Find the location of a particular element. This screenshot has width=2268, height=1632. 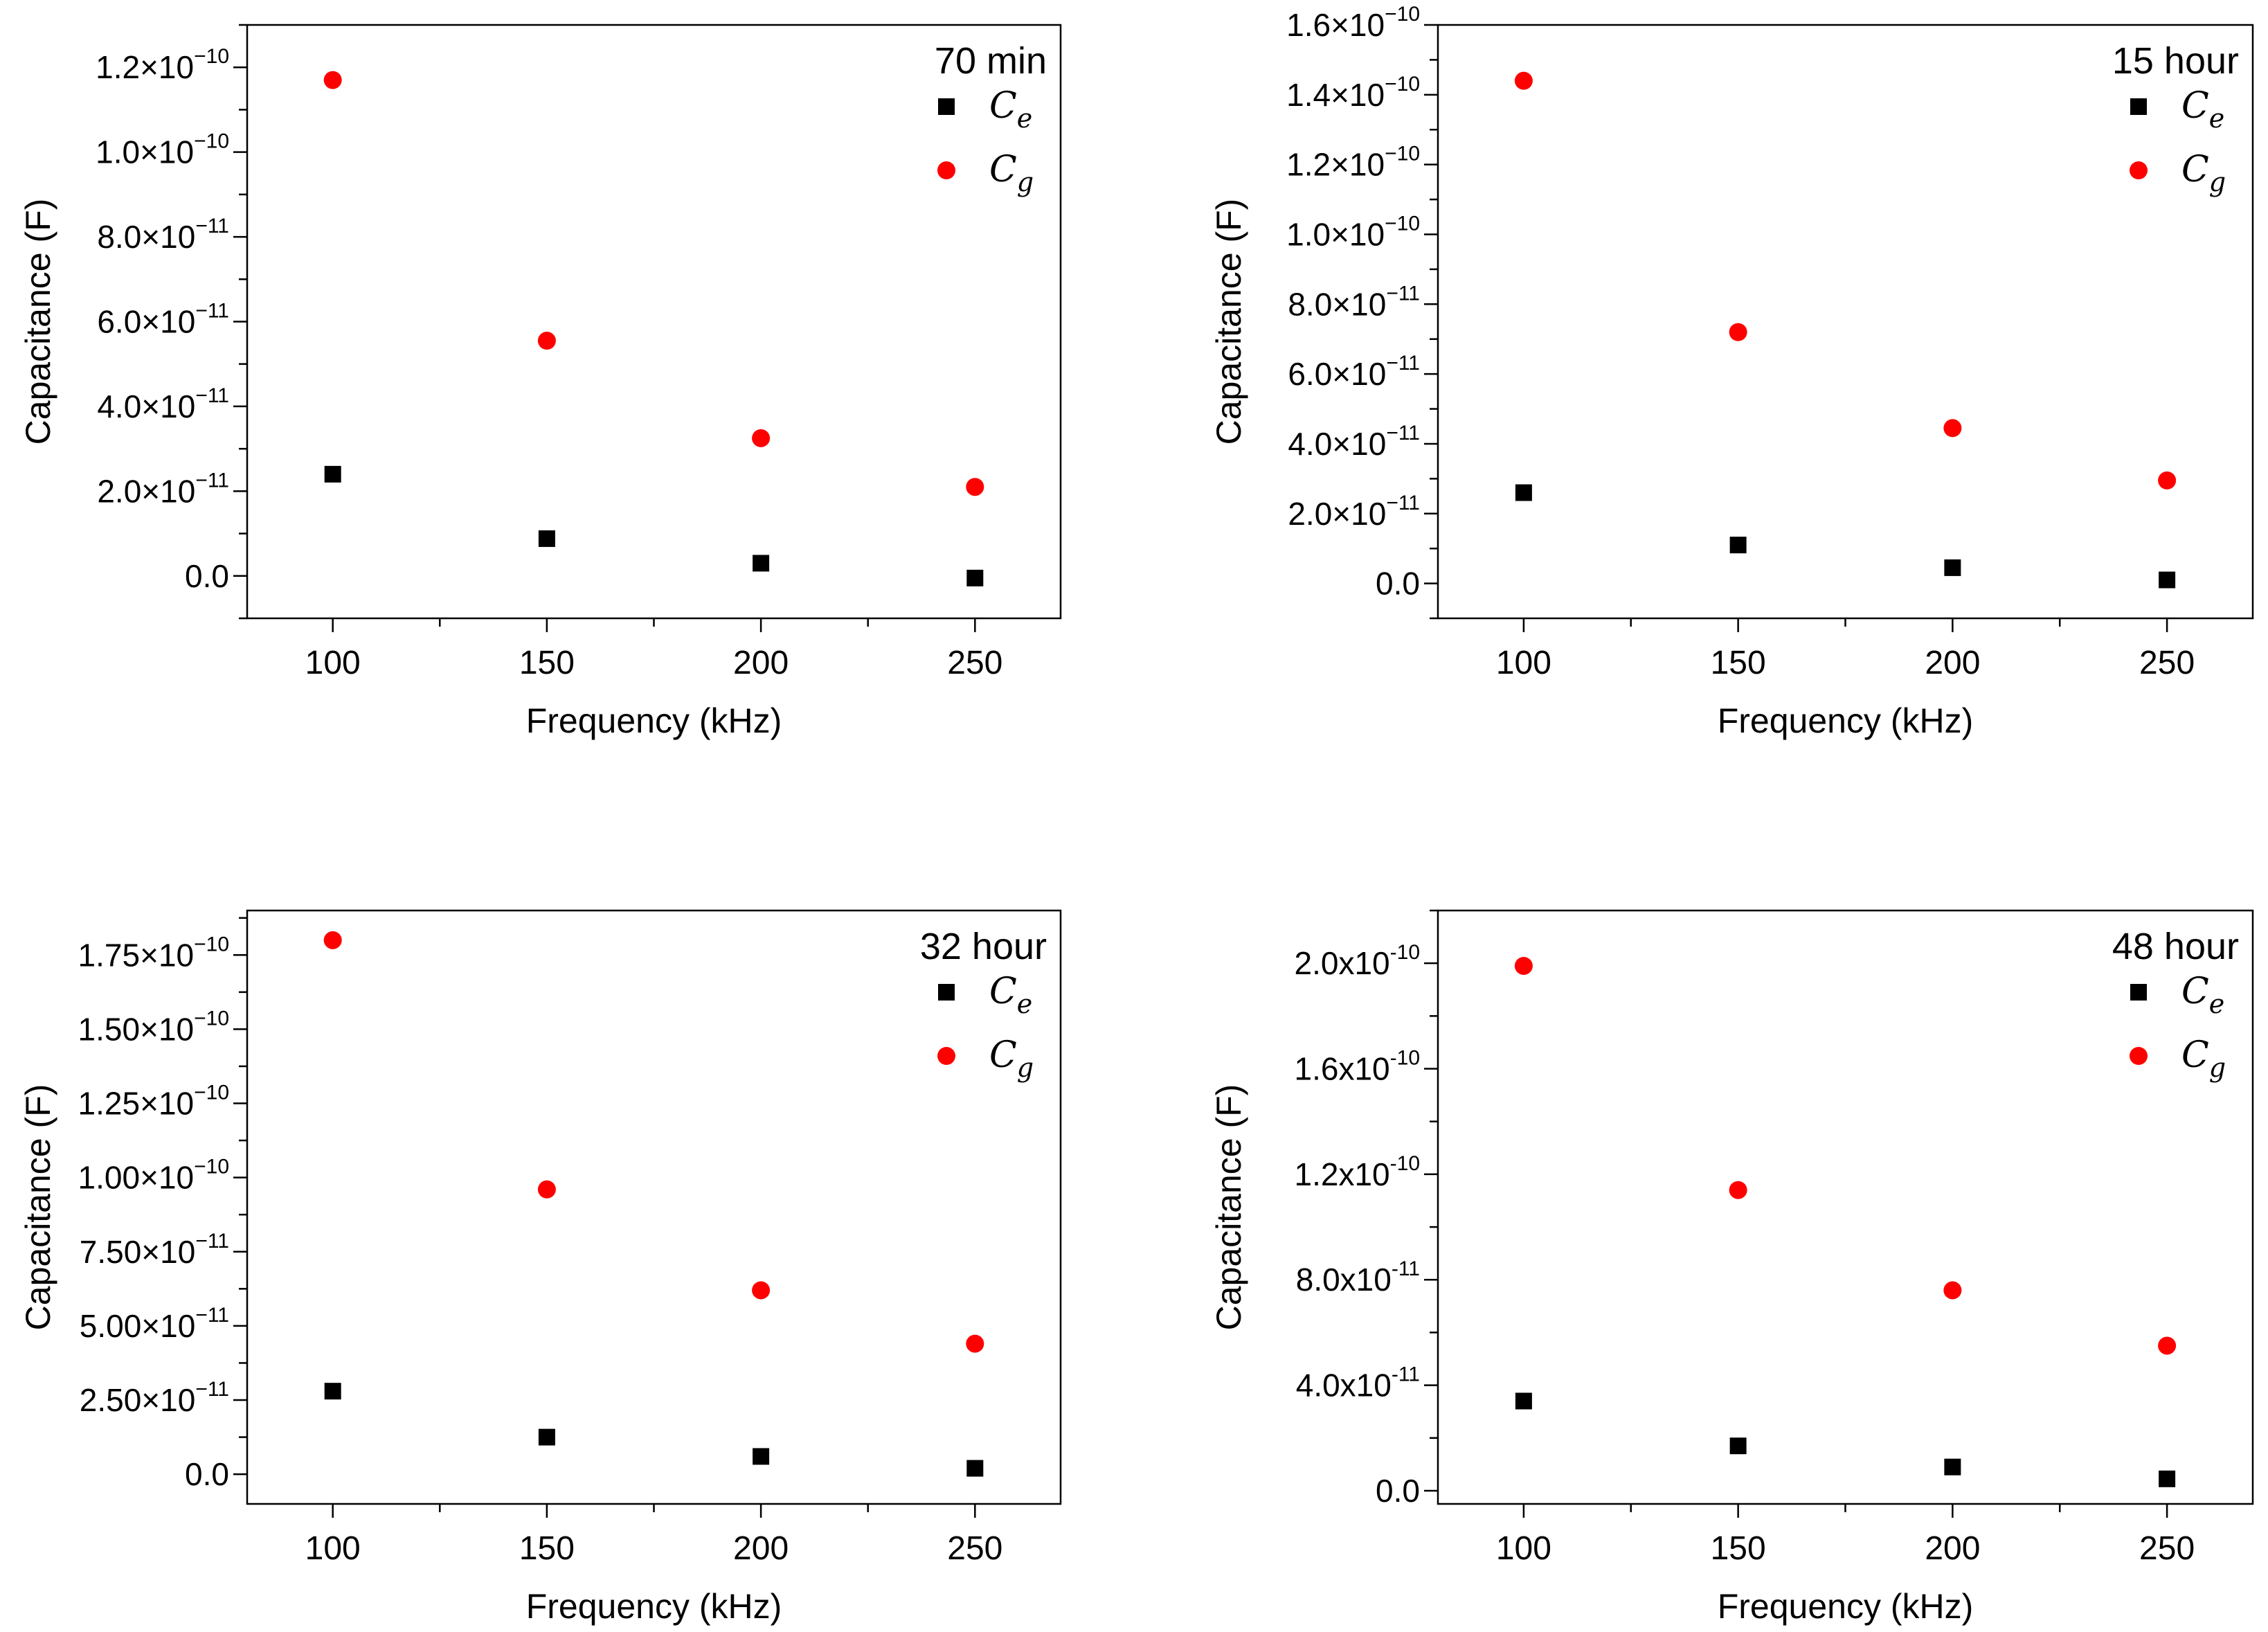

y-tick-label: 1.6×10⁻¹⁰ is located at coordinates (1353, 23).